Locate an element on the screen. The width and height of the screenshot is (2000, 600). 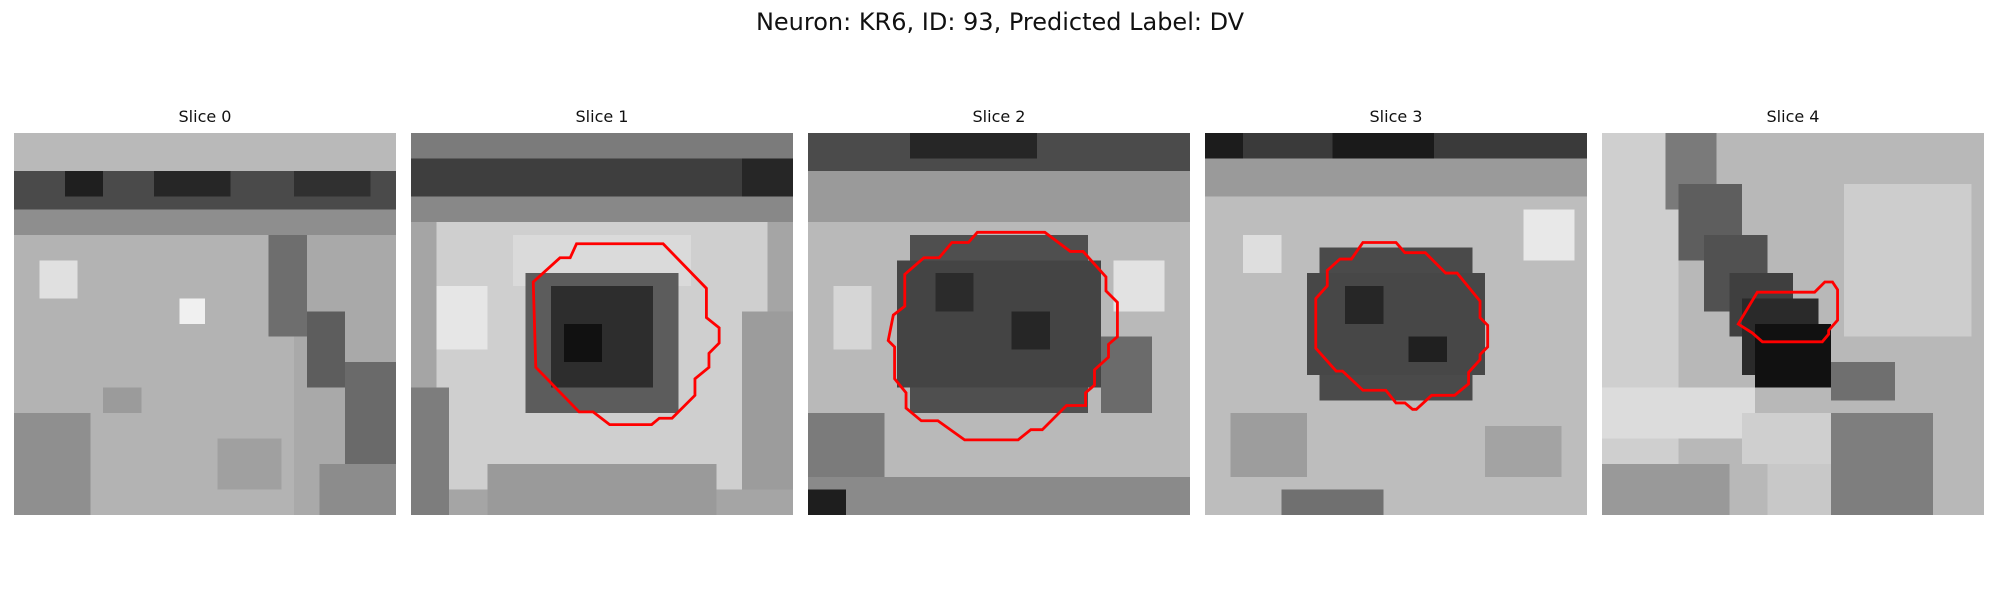
slice-title: Slice 3 is located at coordinates (1396, 116).